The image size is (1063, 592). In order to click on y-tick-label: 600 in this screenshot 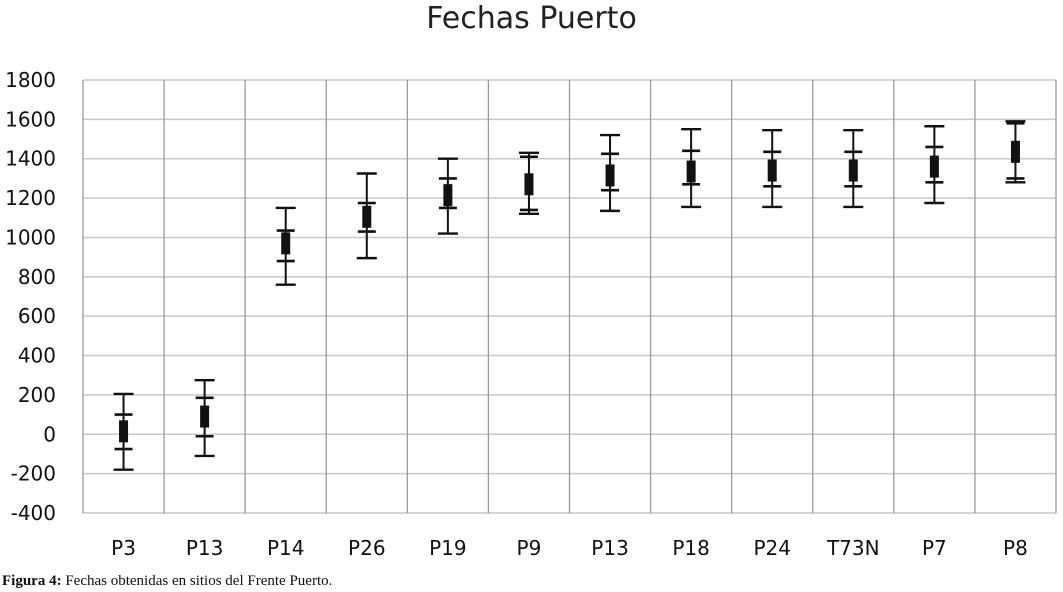, I will do `click(37, 316)`.